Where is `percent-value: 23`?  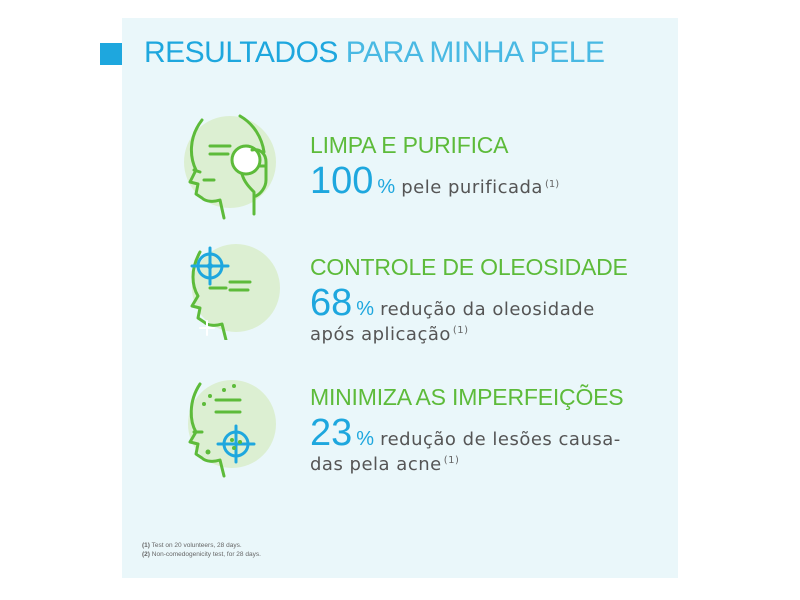 percent-value: 23 is located at coordinates (331, 433).